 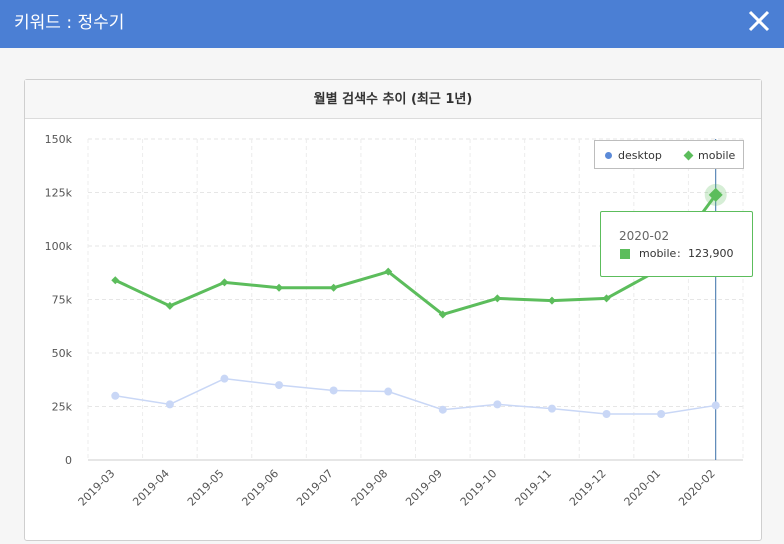 I want to click on x-tick-label: 2019-04, so click(x=151, y=488).